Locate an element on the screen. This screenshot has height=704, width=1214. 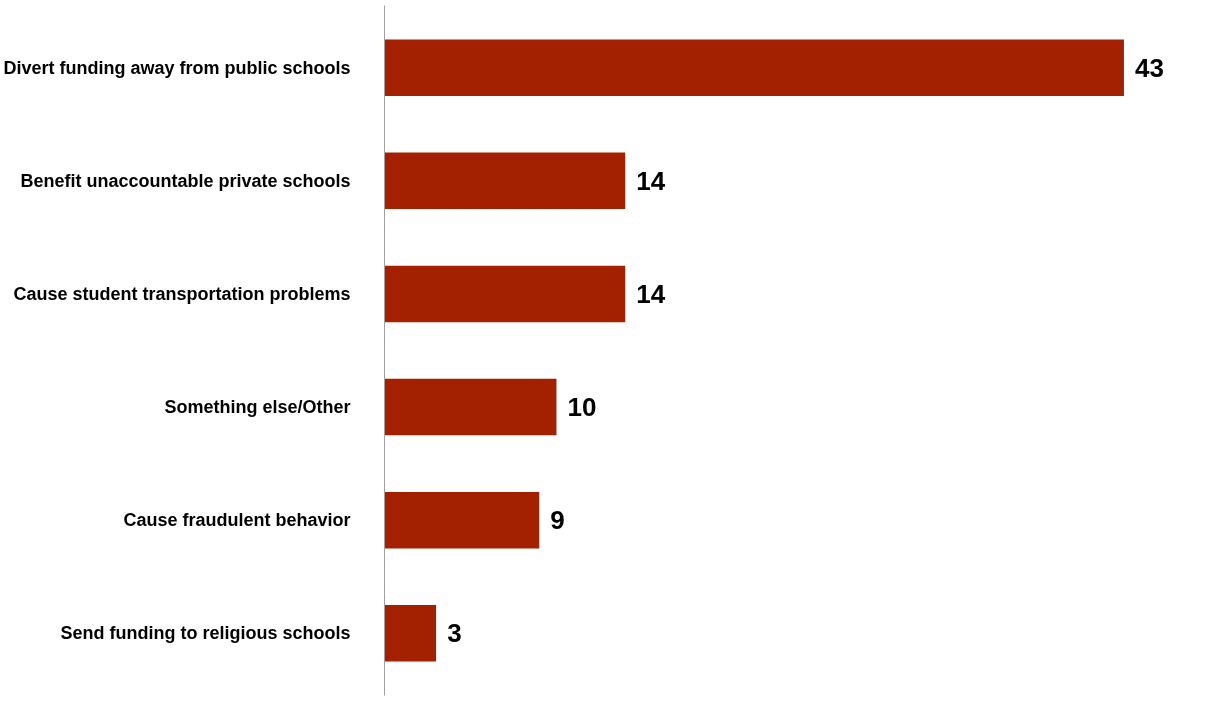
data-label: 10 is located at coordinates (582, 407).